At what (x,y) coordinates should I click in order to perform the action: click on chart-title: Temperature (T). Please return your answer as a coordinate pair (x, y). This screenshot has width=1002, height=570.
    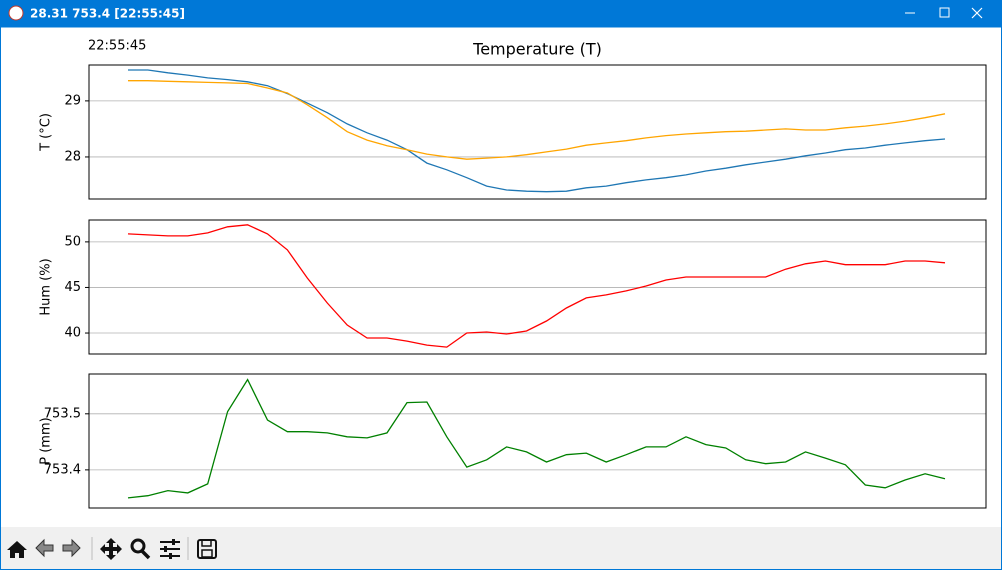
    Looking at the image, I should click on (537, 49).